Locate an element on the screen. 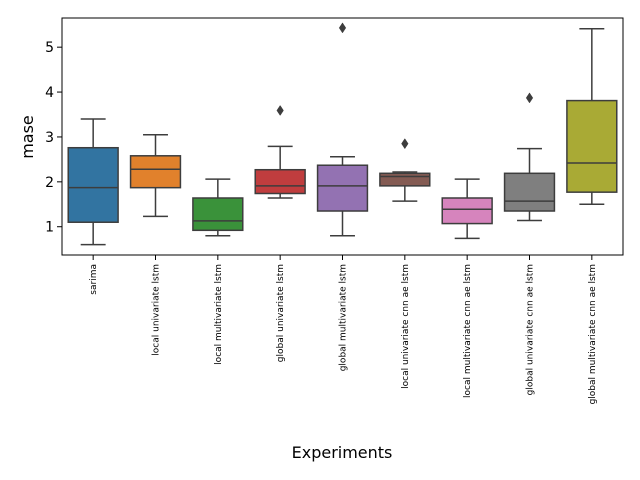  y-tick-label: 1 is located at coordinates (49, 228).